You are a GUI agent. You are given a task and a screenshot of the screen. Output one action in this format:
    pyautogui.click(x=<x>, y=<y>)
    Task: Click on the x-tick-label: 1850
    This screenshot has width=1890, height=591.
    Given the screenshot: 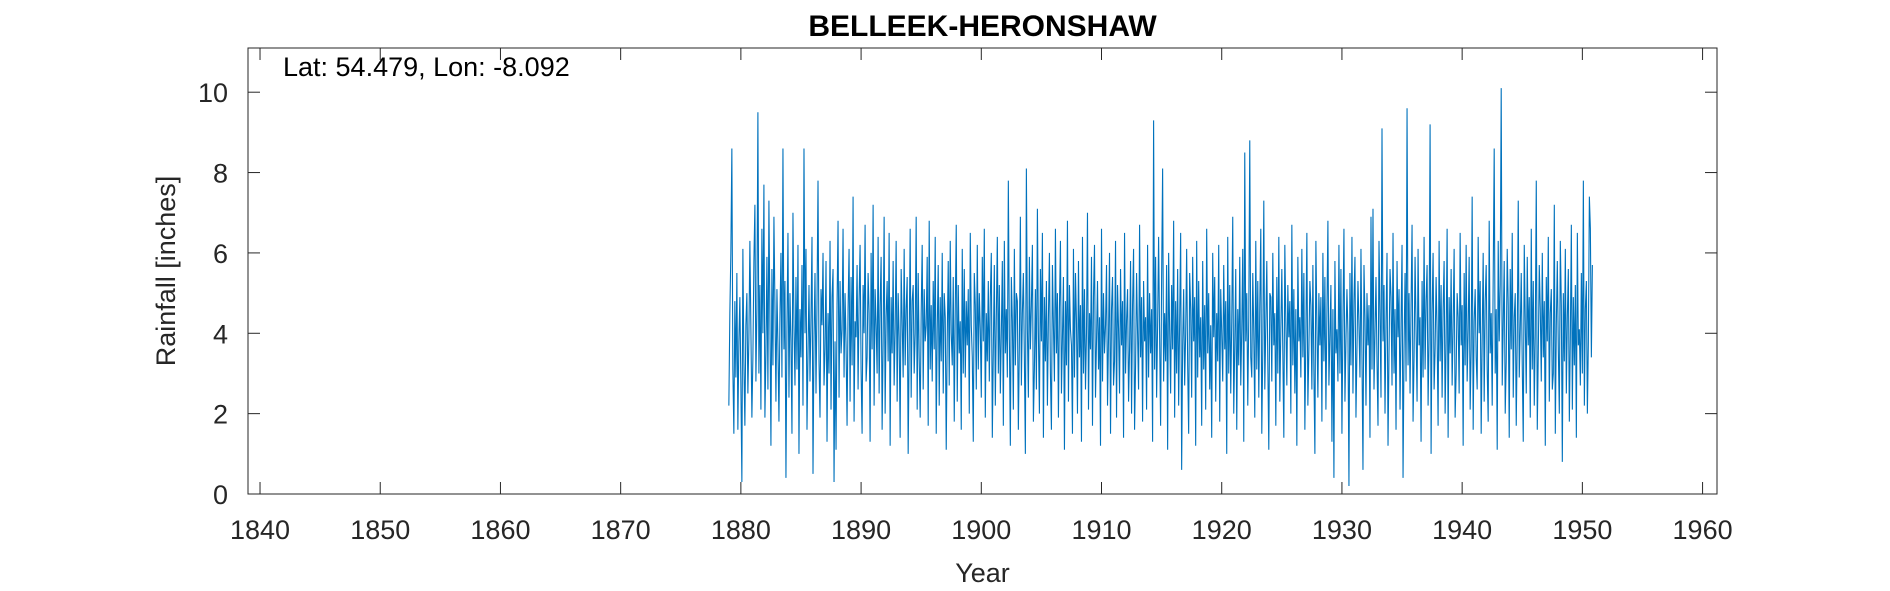 What is the action you would take?
    pyautogui.click(x=380, y=530)
    